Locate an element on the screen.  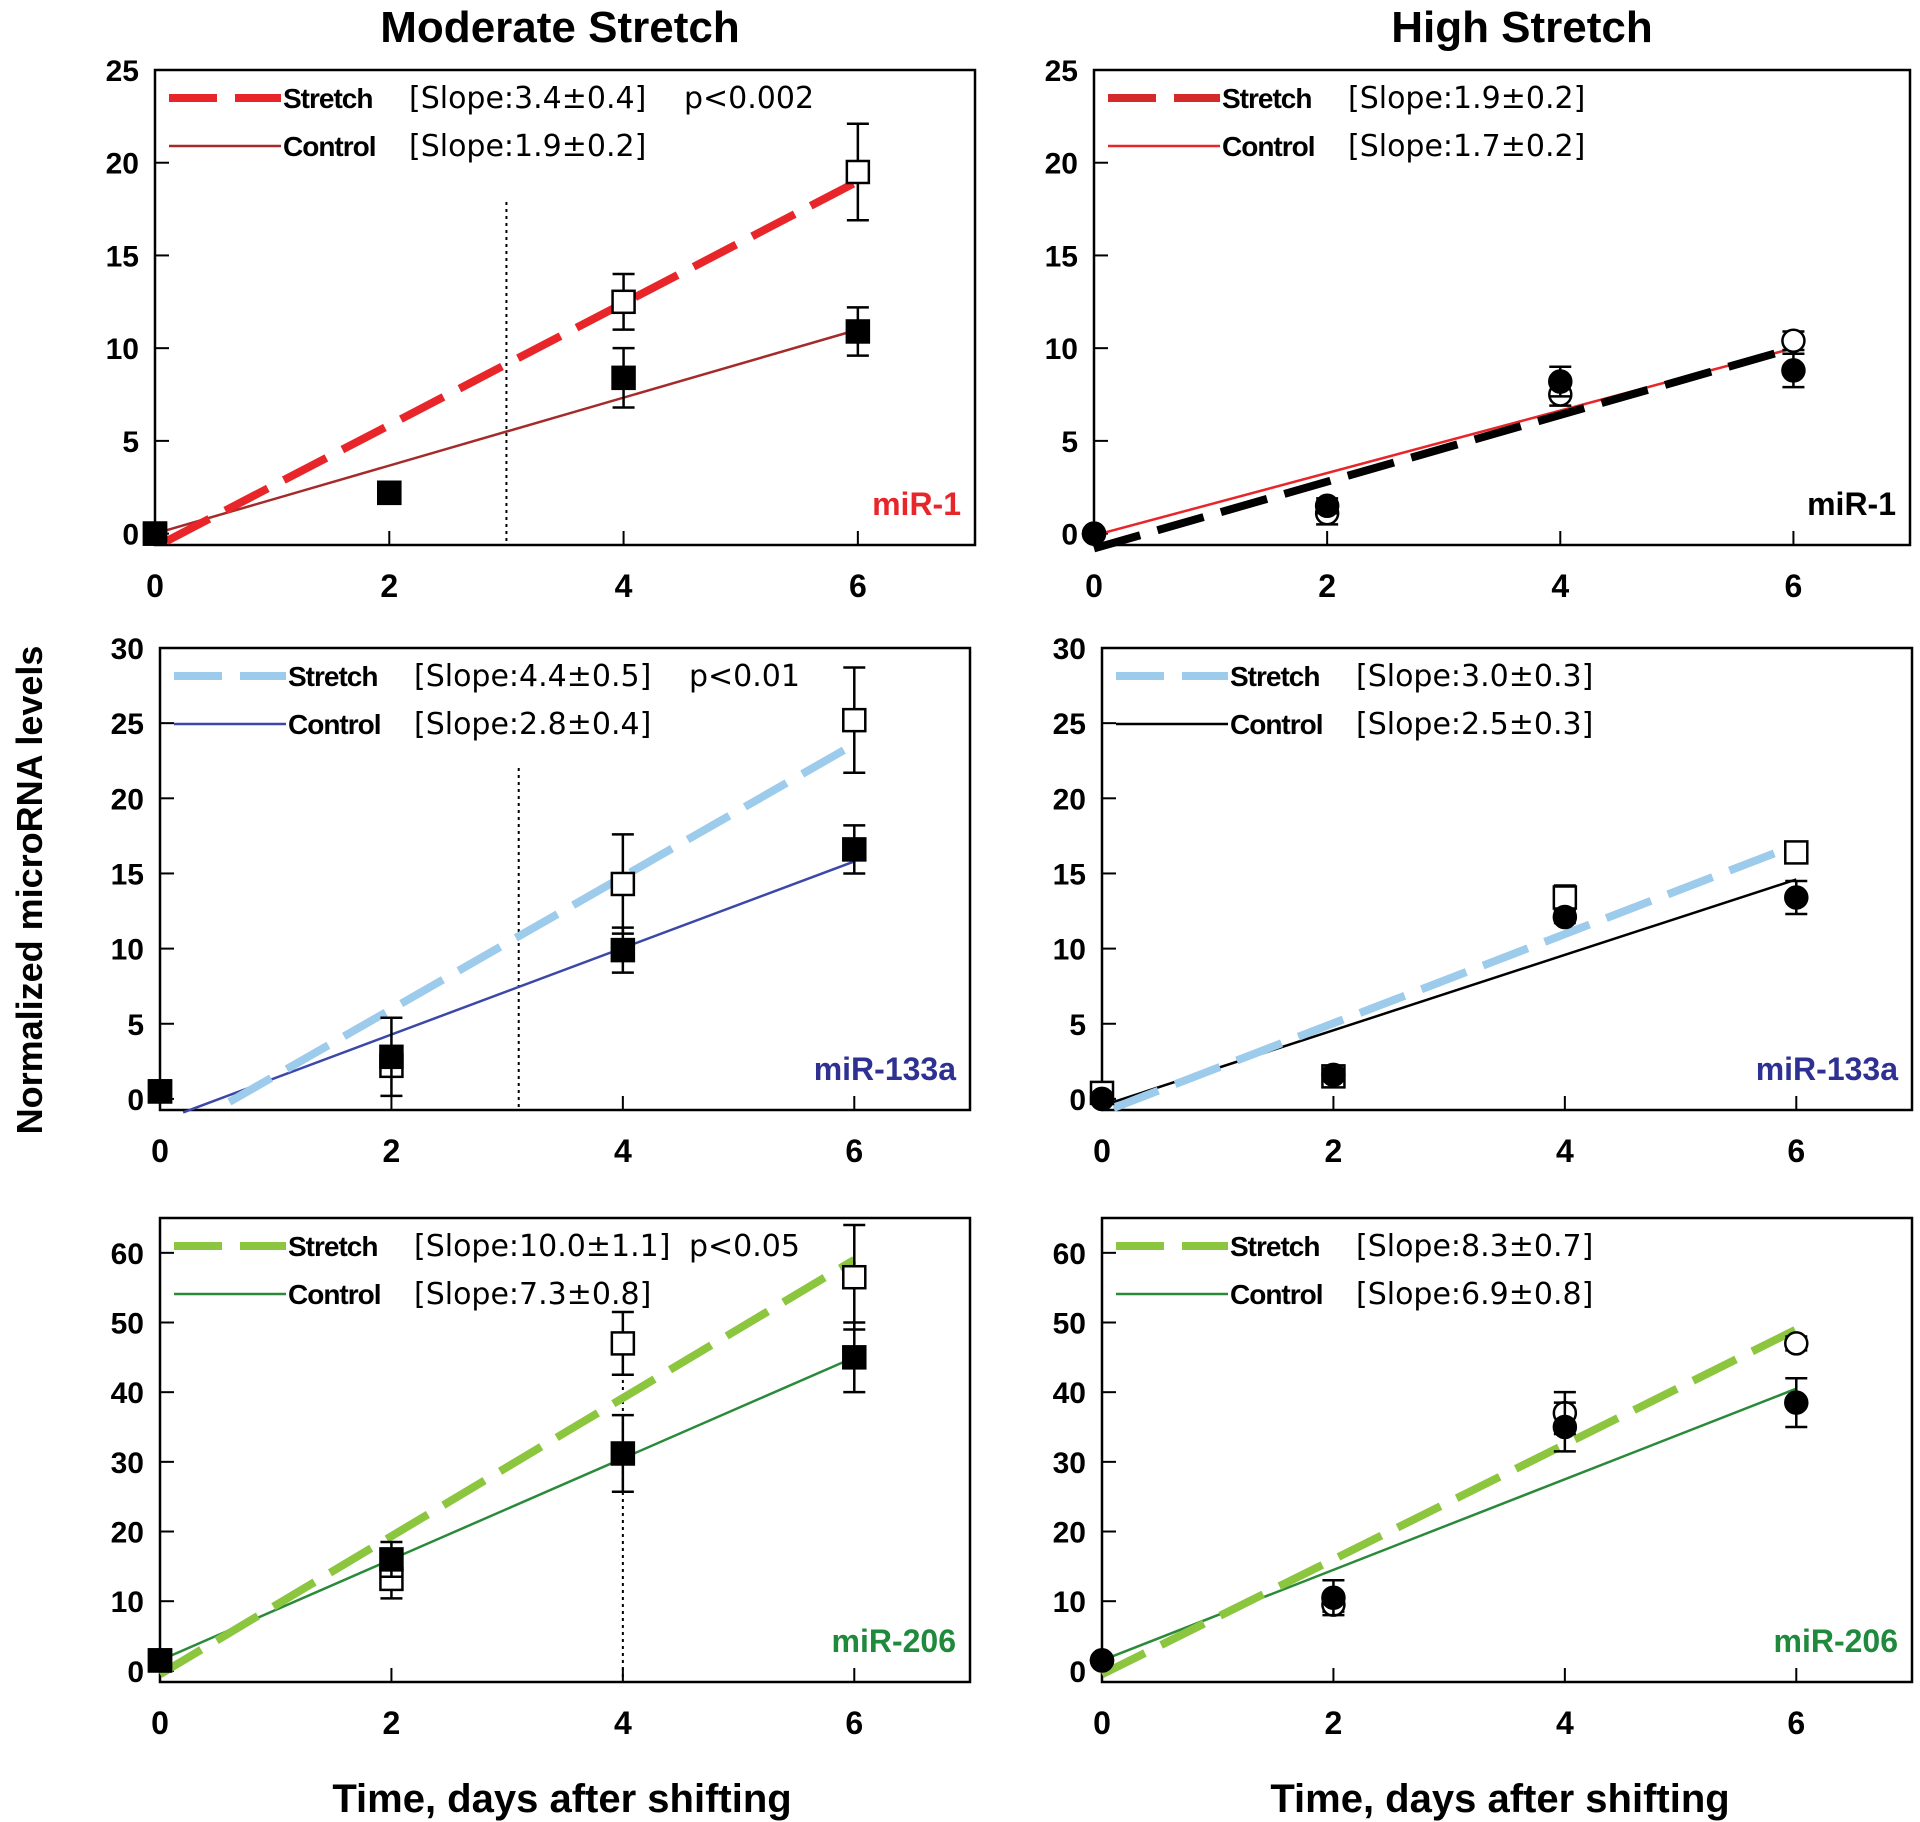
legend-stretch-slope: [Slope:3.0±0.3] is located at coordinates (1474, 676).